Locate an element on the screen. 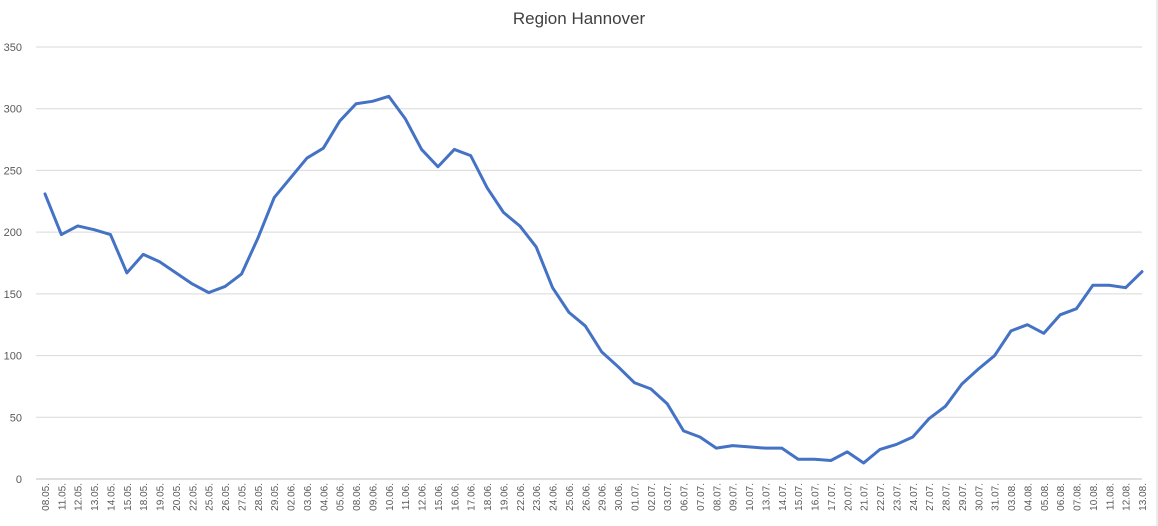 This screenshot has width=1158, height=526. y-tick-label-350: 350 is located at coordinates (13, 48).